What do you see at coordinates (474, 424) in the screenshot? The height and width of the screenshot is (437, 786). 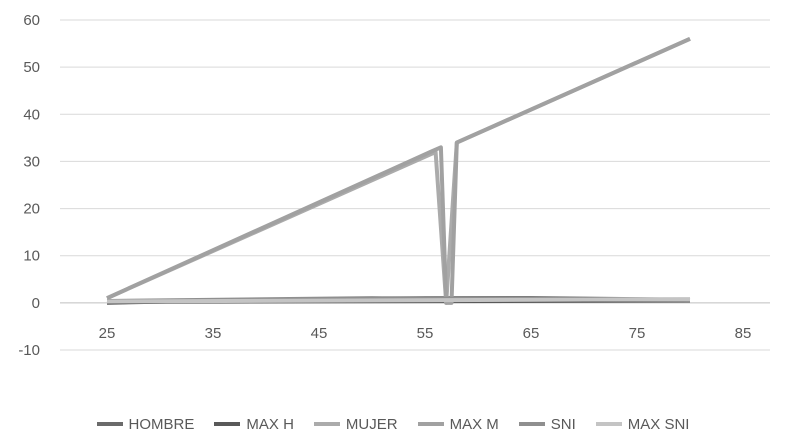 I see `legend-label: MAX M` at bounding box center [474, 424].